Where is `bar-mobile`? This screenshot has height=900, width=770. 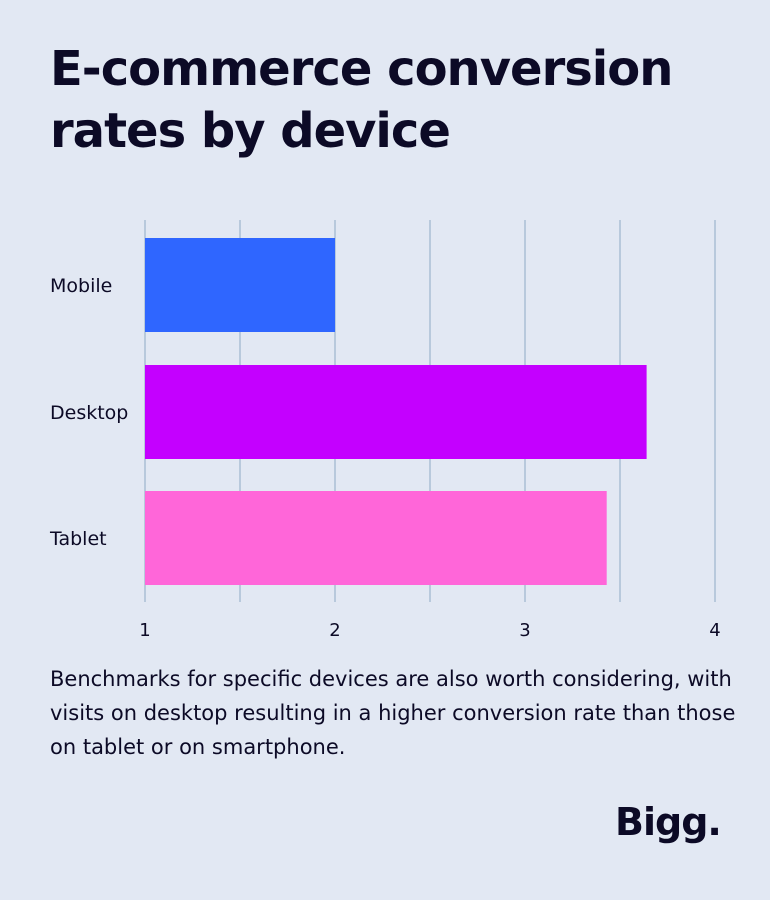
bar-mobile is located at coordinates (240, 285).